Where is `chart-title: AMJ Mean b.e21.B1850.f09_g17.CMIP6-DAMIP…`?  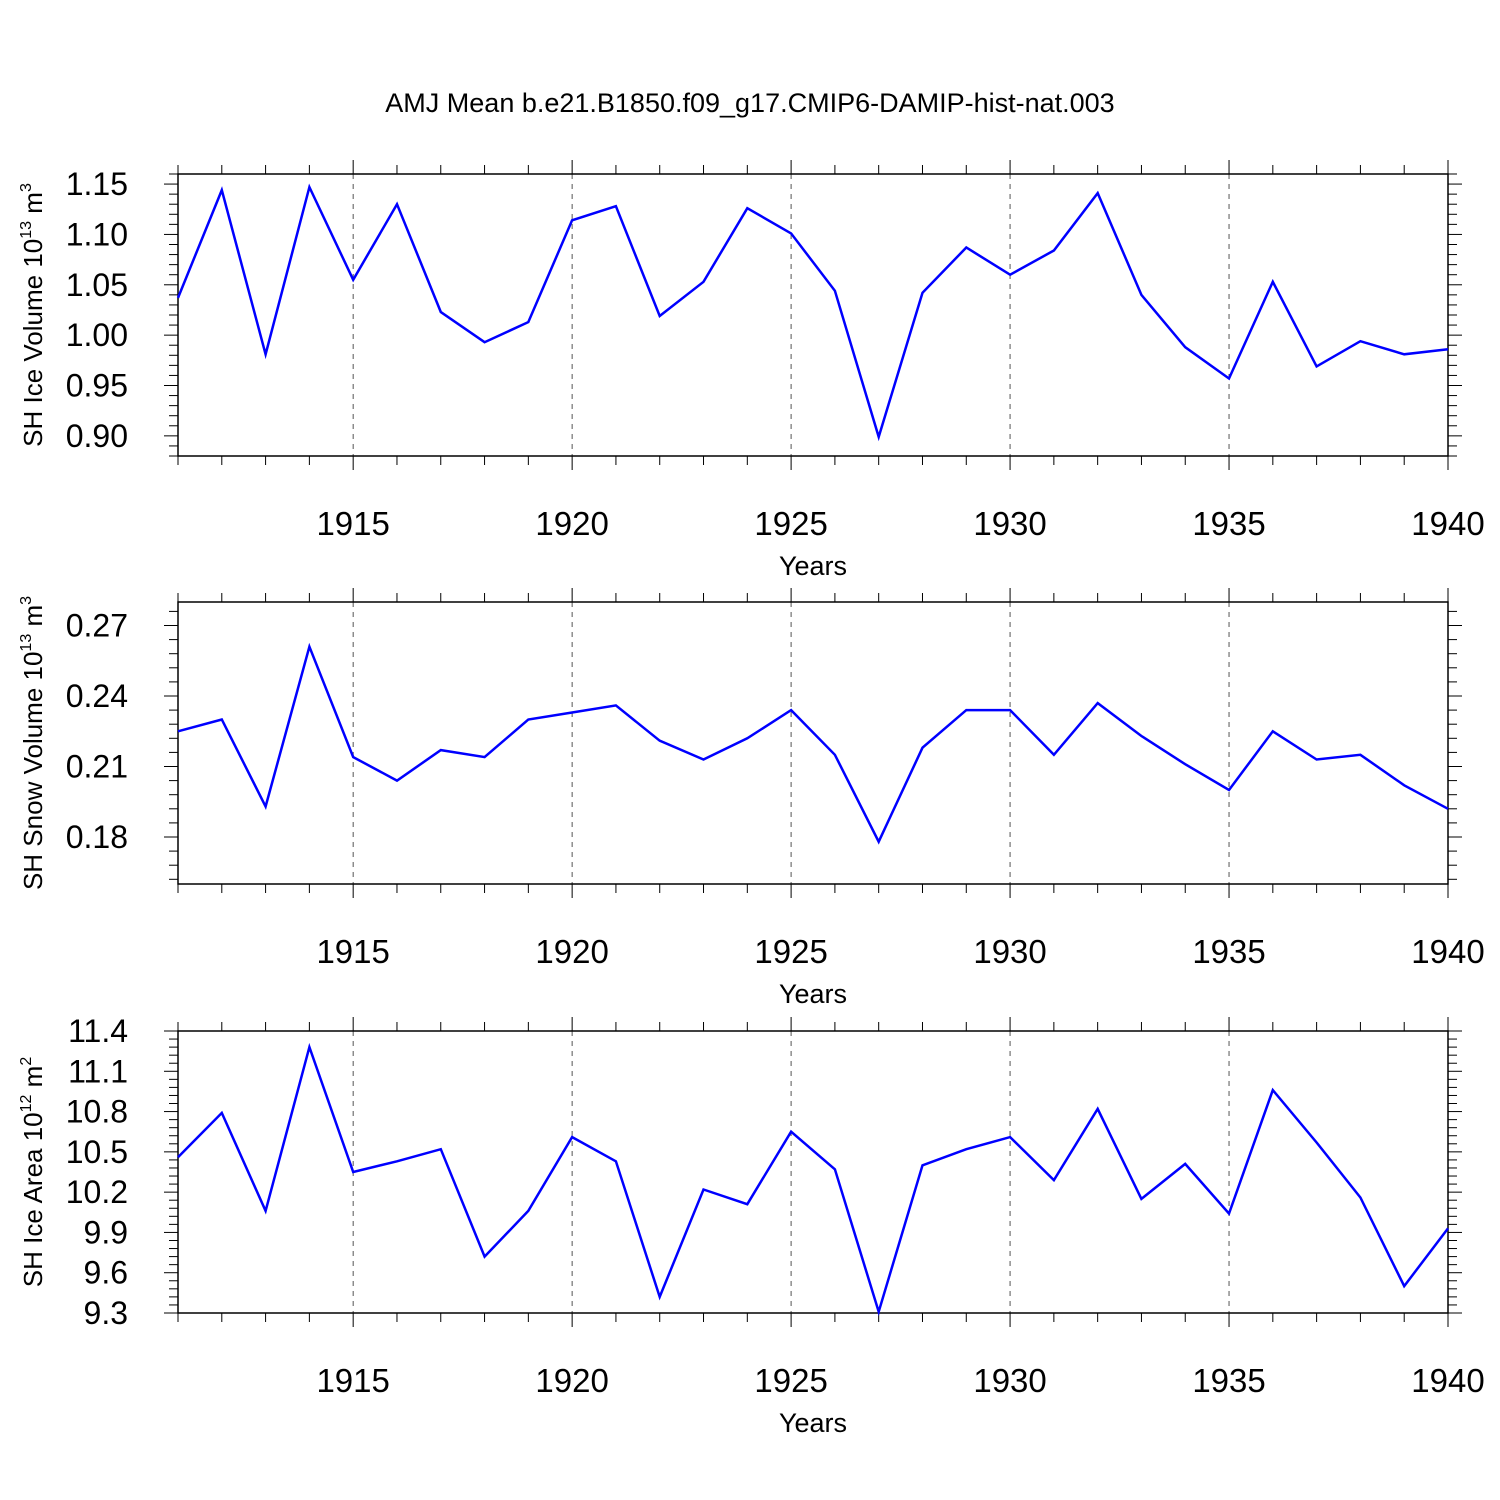
chart-title: AMJ Mean b.e21.B1850.f09_g17.CMIP6-DAMIP… is located at coordinates (749, 103).